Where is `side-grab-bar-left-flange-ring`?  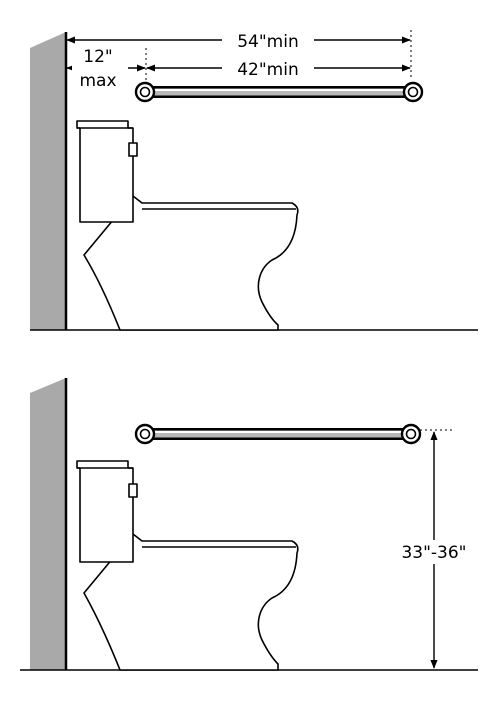 side-grab-bar-left-flange-ring is located at coordinates (145, 434).